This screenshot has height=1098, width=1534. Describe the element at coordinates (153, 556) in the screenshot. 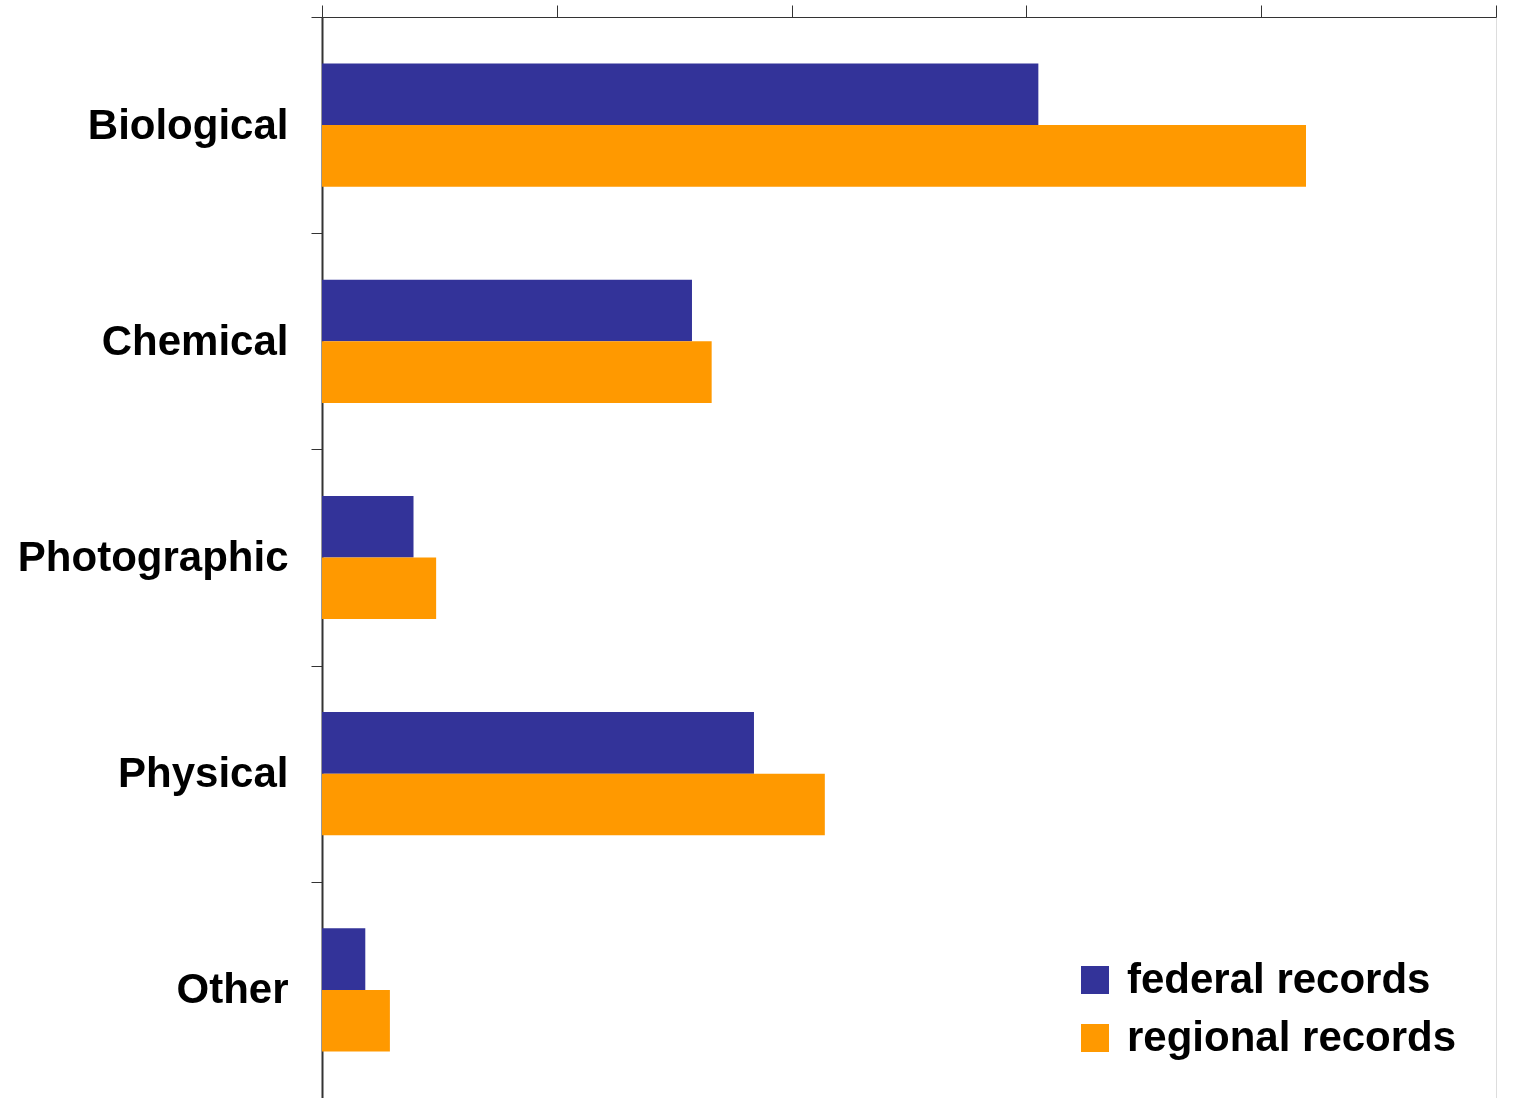

I see `y-tick-label: Photographic` at that location.